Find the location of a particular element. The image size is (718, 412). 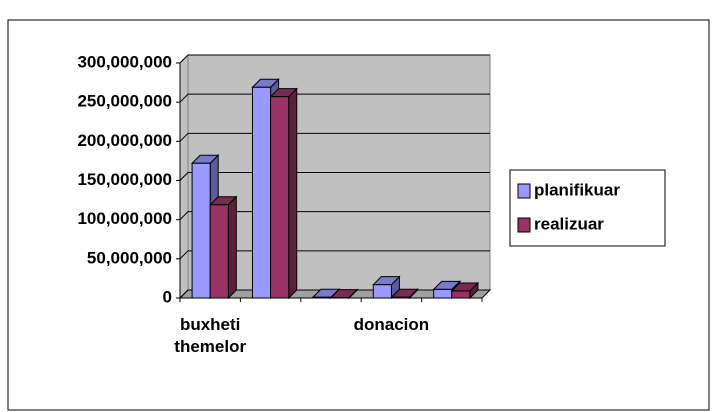

x-tick-label: buxheti themelor is located at coordinates (210, 335).